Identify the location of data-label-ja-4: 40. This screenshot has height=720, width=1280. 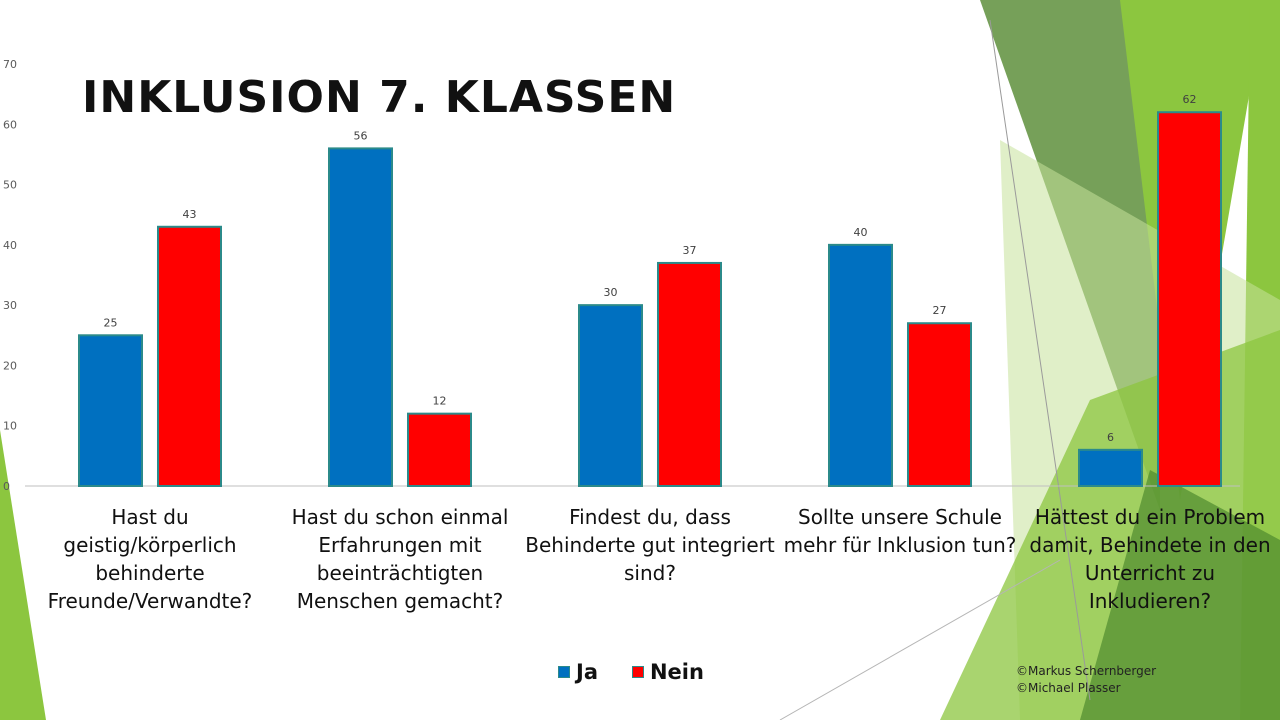
(861, 232).